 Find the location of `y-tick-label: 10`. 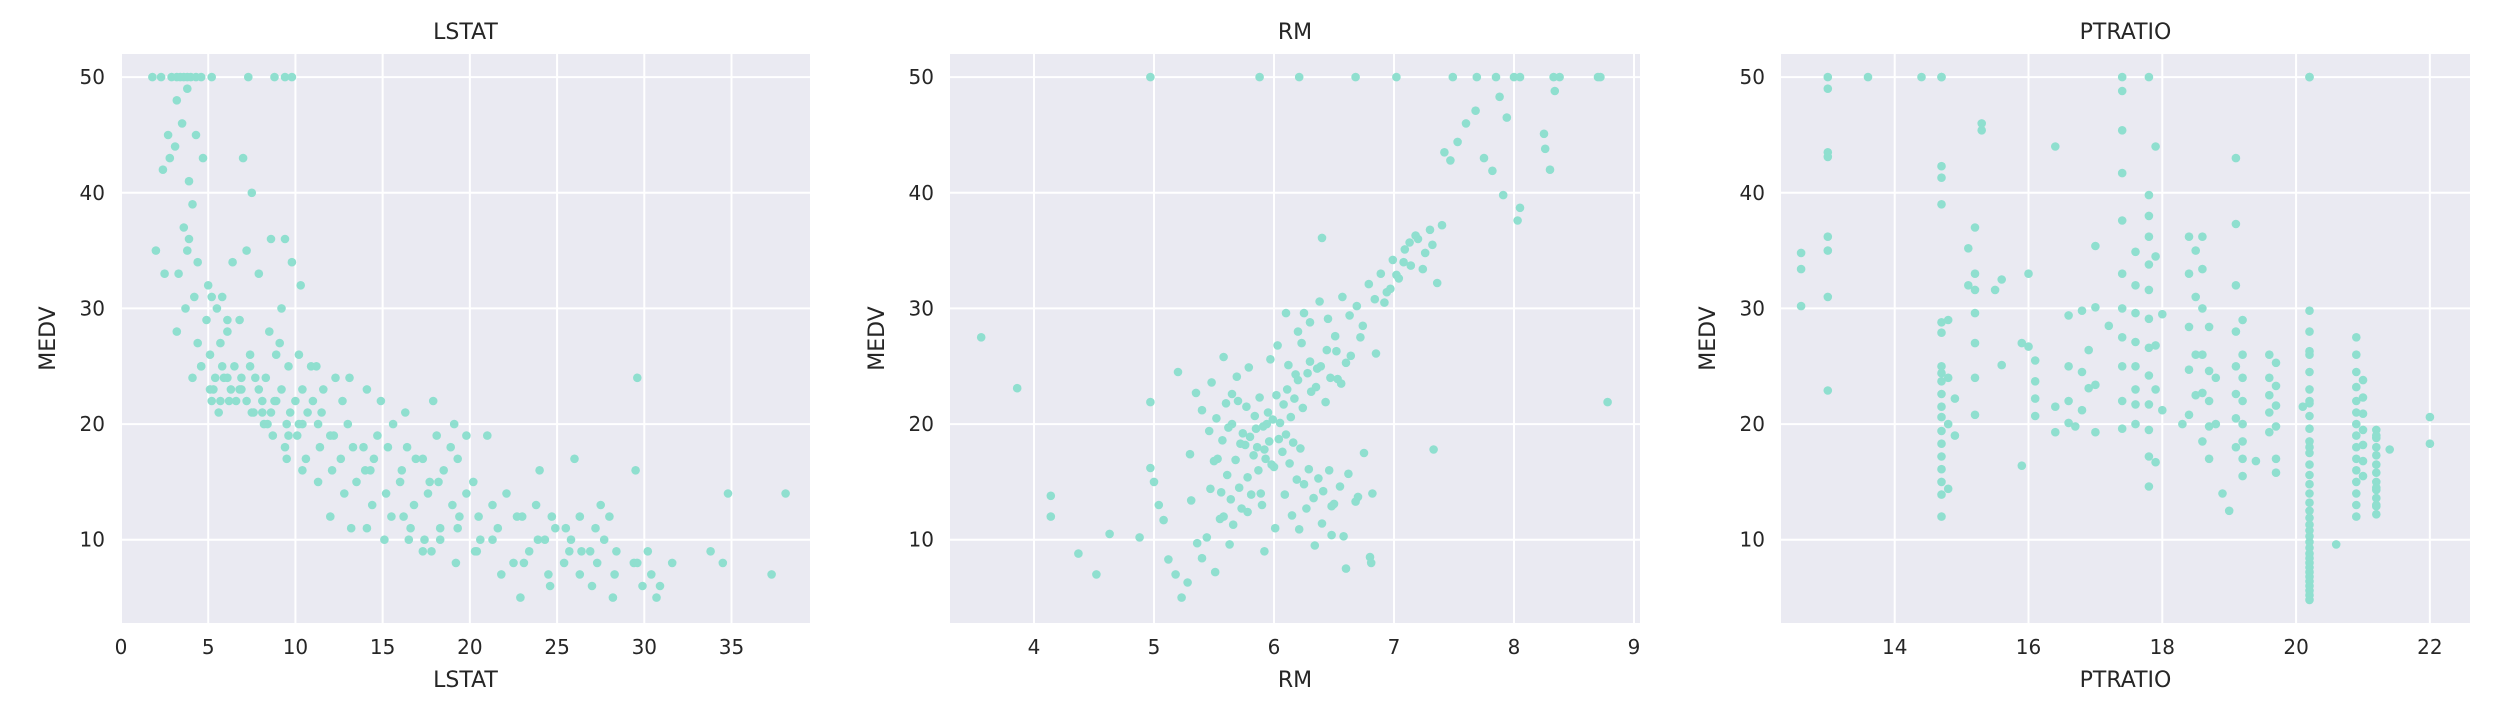

y-tick-label: 10 is located at coordinates (1752, 540).